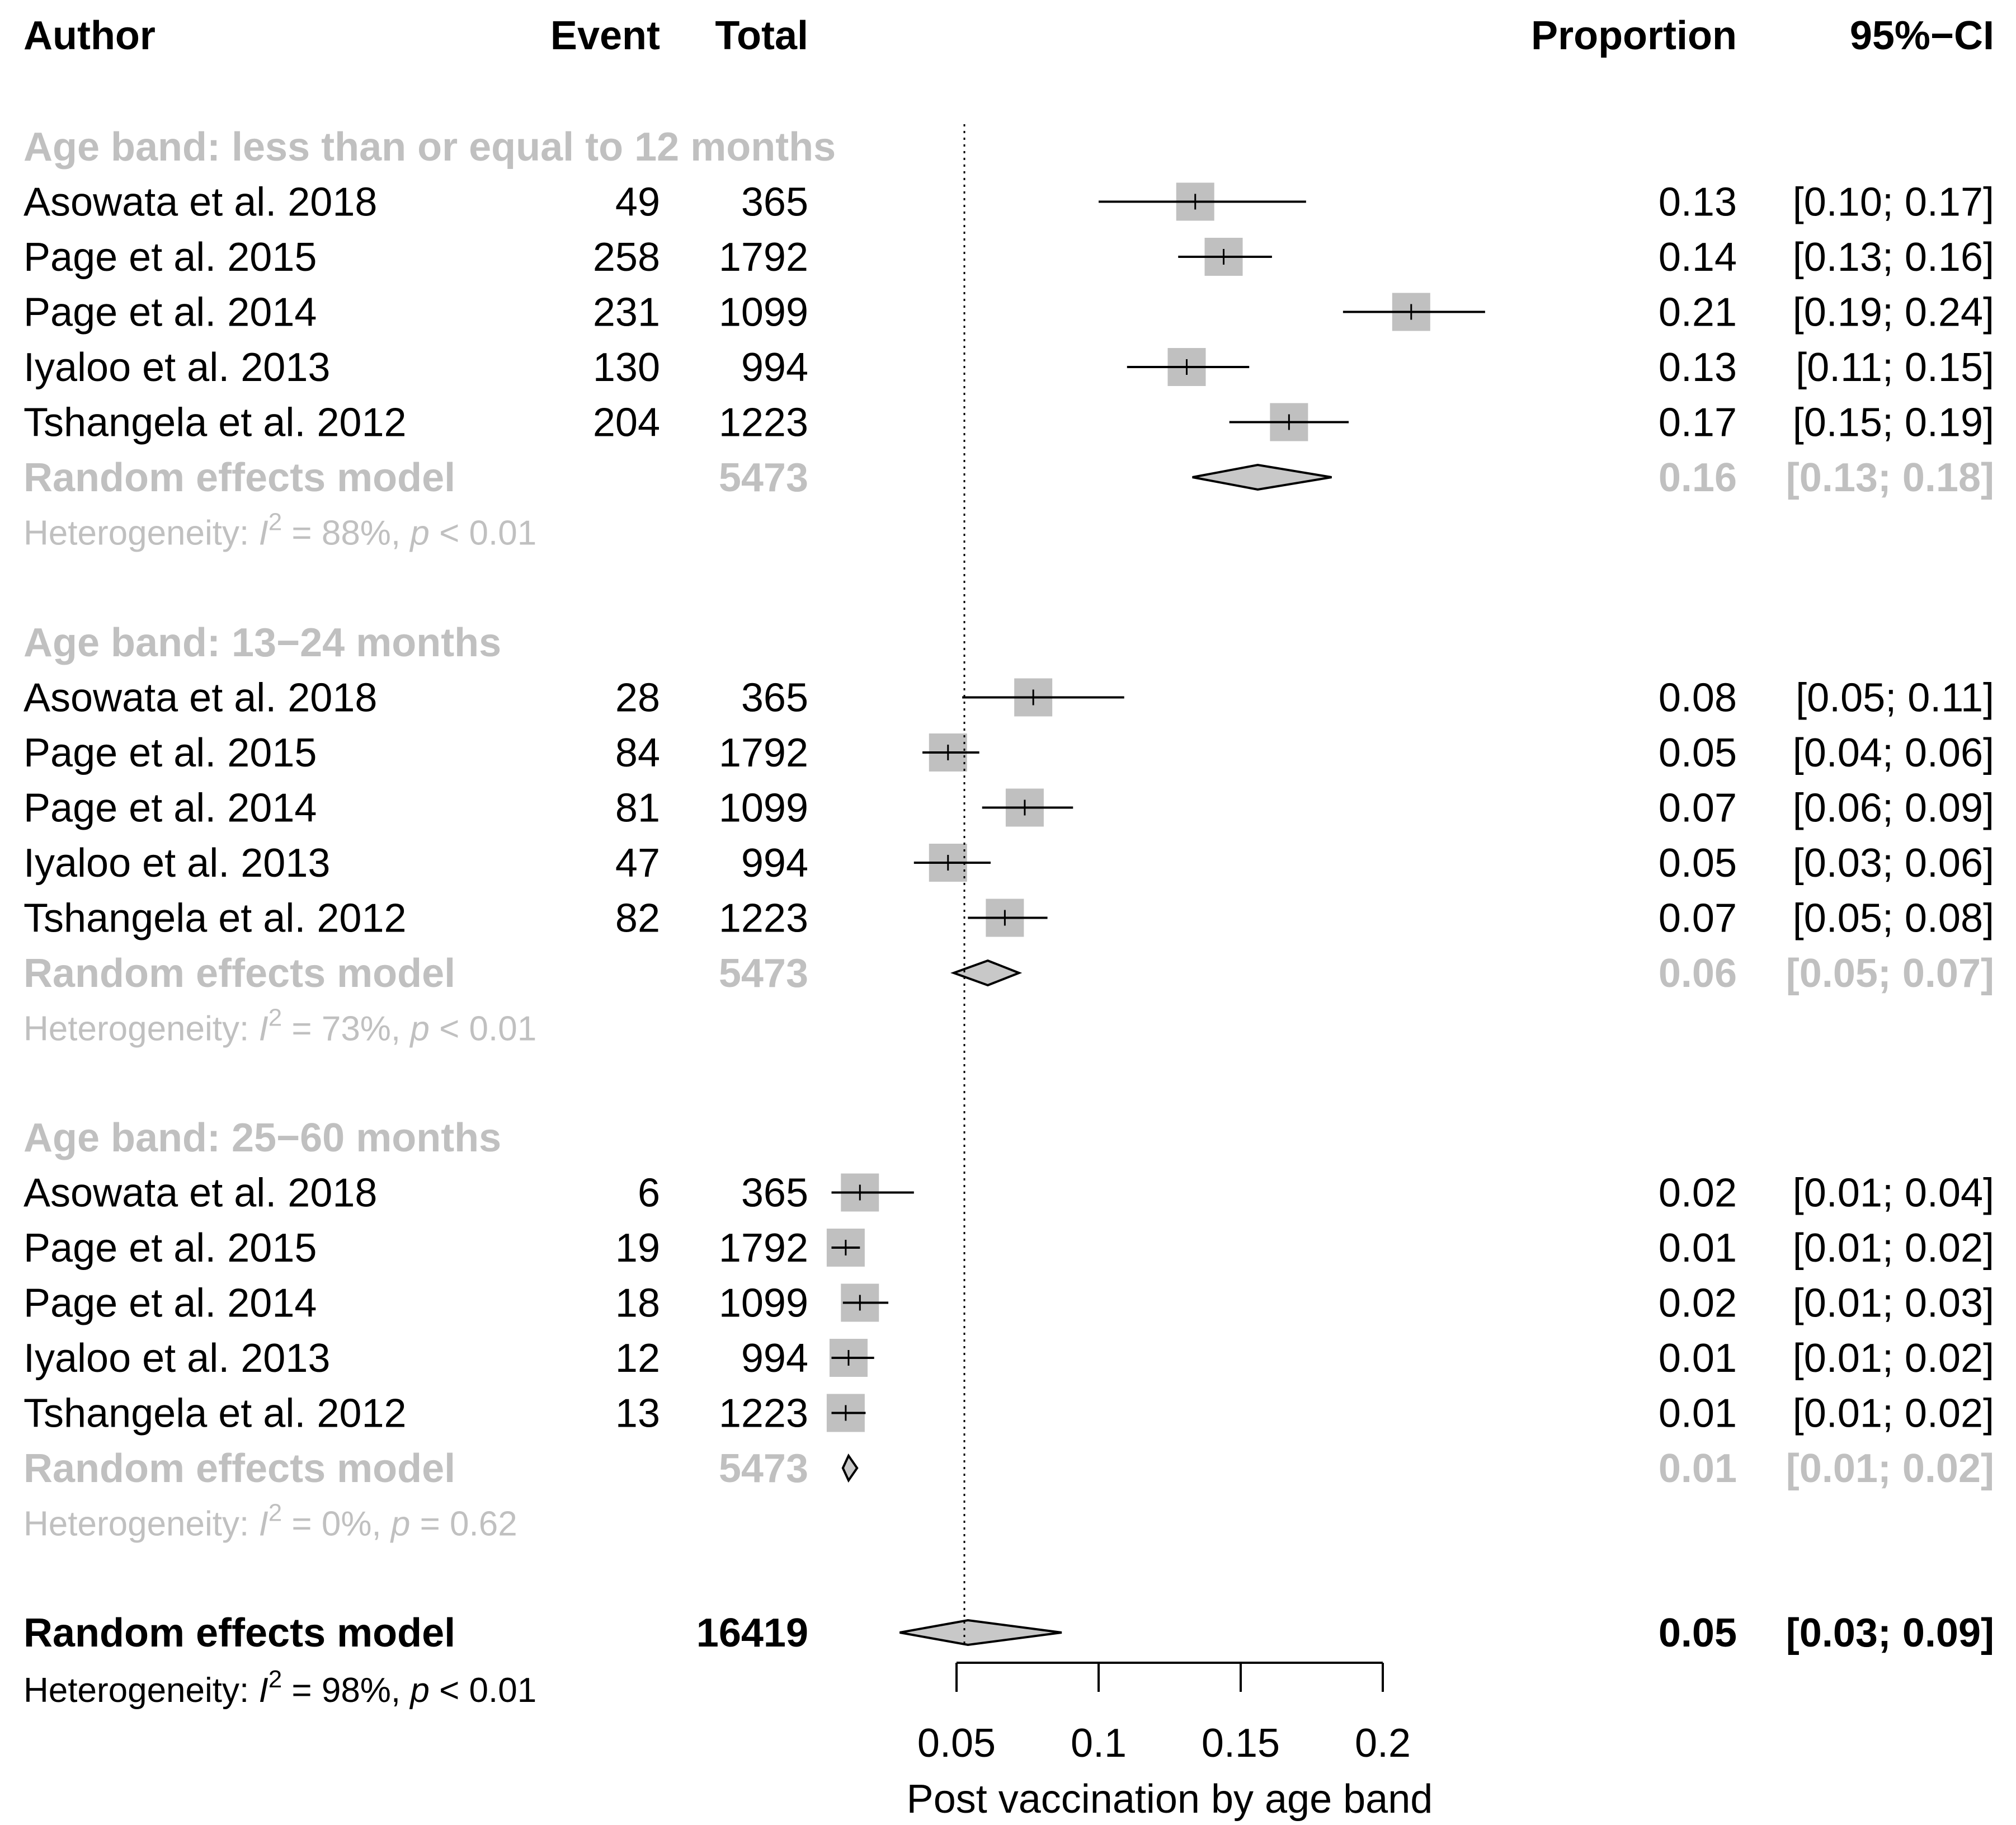  Describe the element at coordinates (1383, 1743) in the screenshot. I see `x-tick-label: 0.2` at that location.